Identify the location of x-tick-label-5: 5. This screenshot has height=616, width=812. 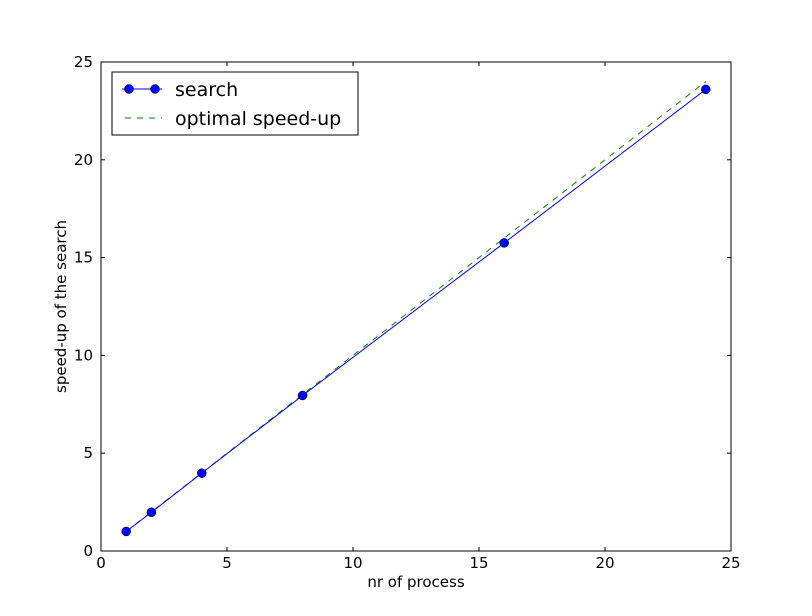
(227, 563).